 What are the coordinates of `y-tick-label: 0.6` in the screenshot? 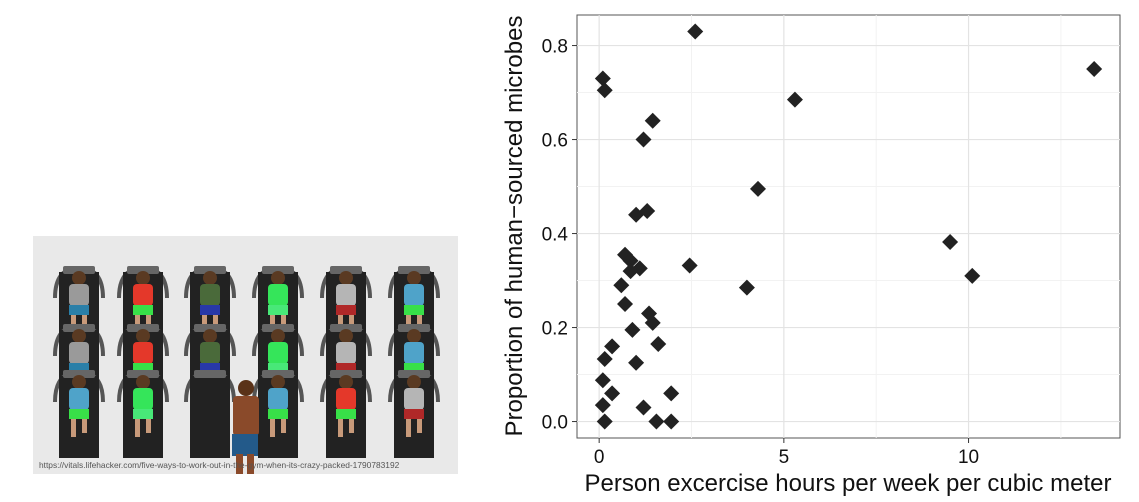 It's located at (555, 141).